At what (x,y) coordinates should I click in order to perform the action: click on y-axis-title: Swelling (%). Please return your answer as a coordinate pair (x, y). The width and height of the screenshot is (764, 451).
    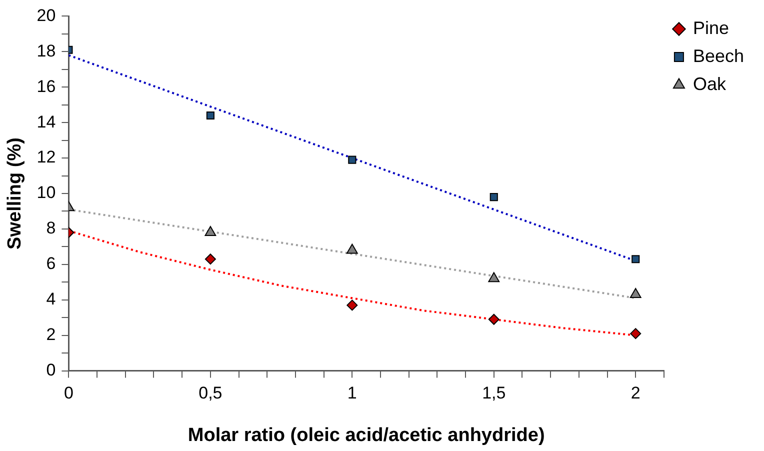
    Looking at the image, I should click on (15, 194).